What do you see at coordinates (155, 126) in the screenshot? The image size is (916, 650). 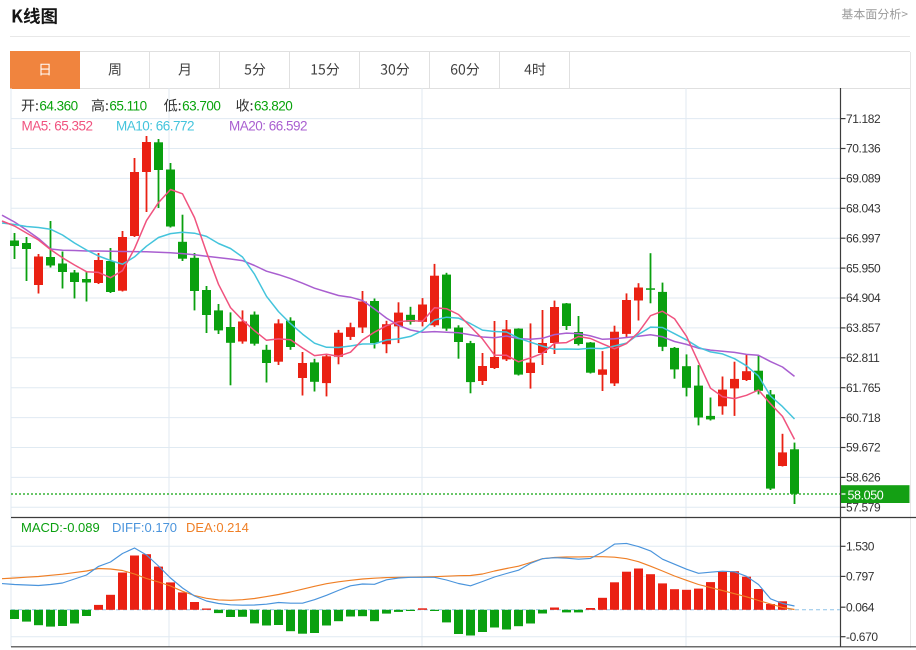 I see `svg-text: MA10: 66.772` at bounding box center [155, 126].